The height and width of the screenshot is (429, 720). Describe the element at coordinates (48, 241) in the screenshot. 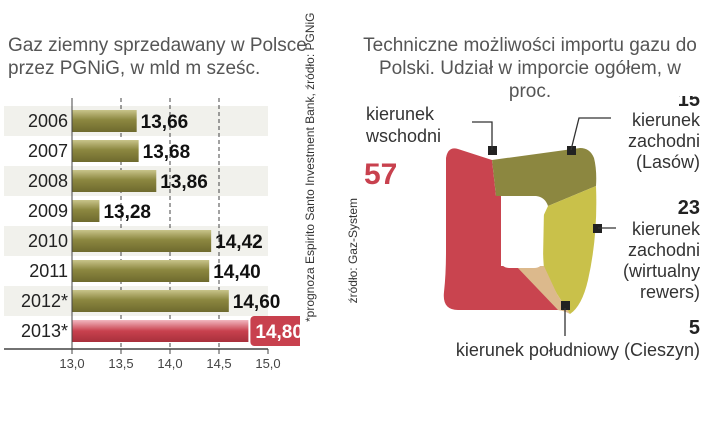

I see `category-label: 2010` at that location.